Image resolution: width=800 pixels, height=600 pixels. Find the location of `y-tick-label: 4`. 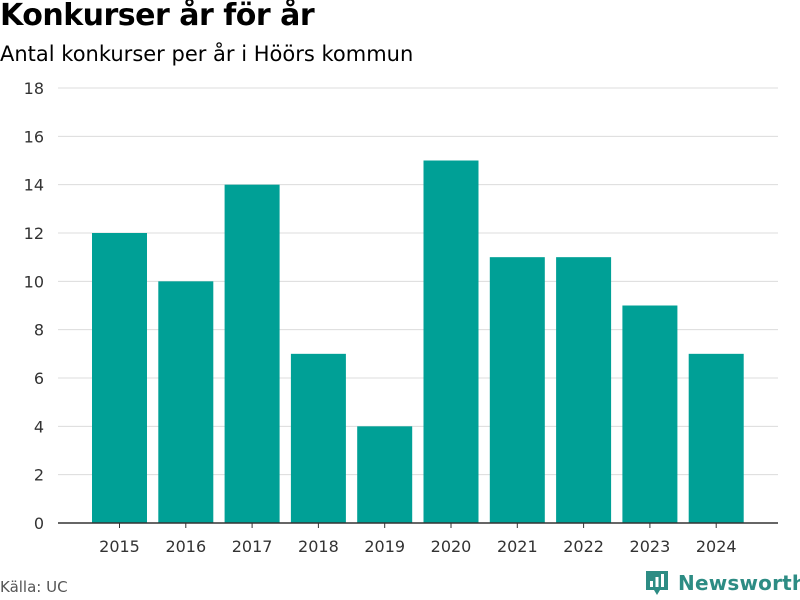

y-tick-label: 4 is located at coordinates (39, 426).